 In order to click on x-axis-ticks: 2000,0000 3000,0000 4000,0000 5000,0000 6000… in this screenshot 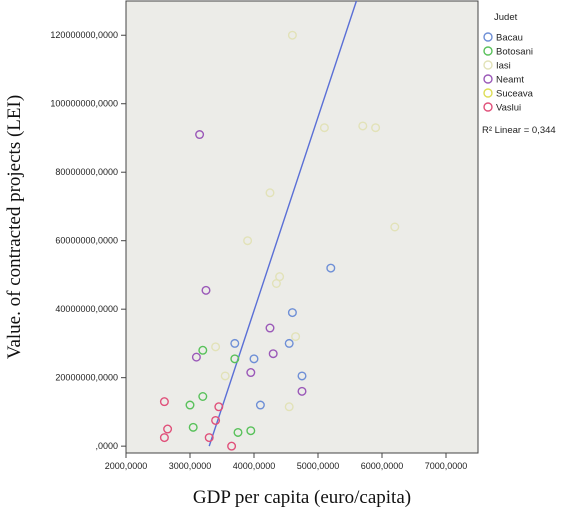, I will do `click(286, 462)`.